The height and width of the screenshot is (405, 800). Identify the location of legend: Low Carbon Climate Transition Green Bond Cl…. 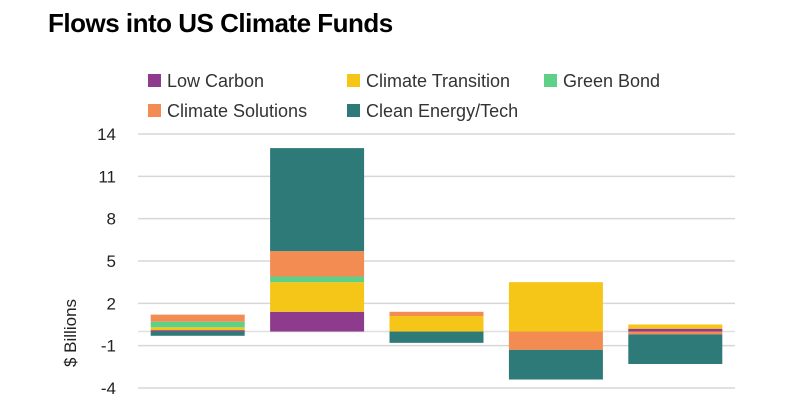
(404, 96).